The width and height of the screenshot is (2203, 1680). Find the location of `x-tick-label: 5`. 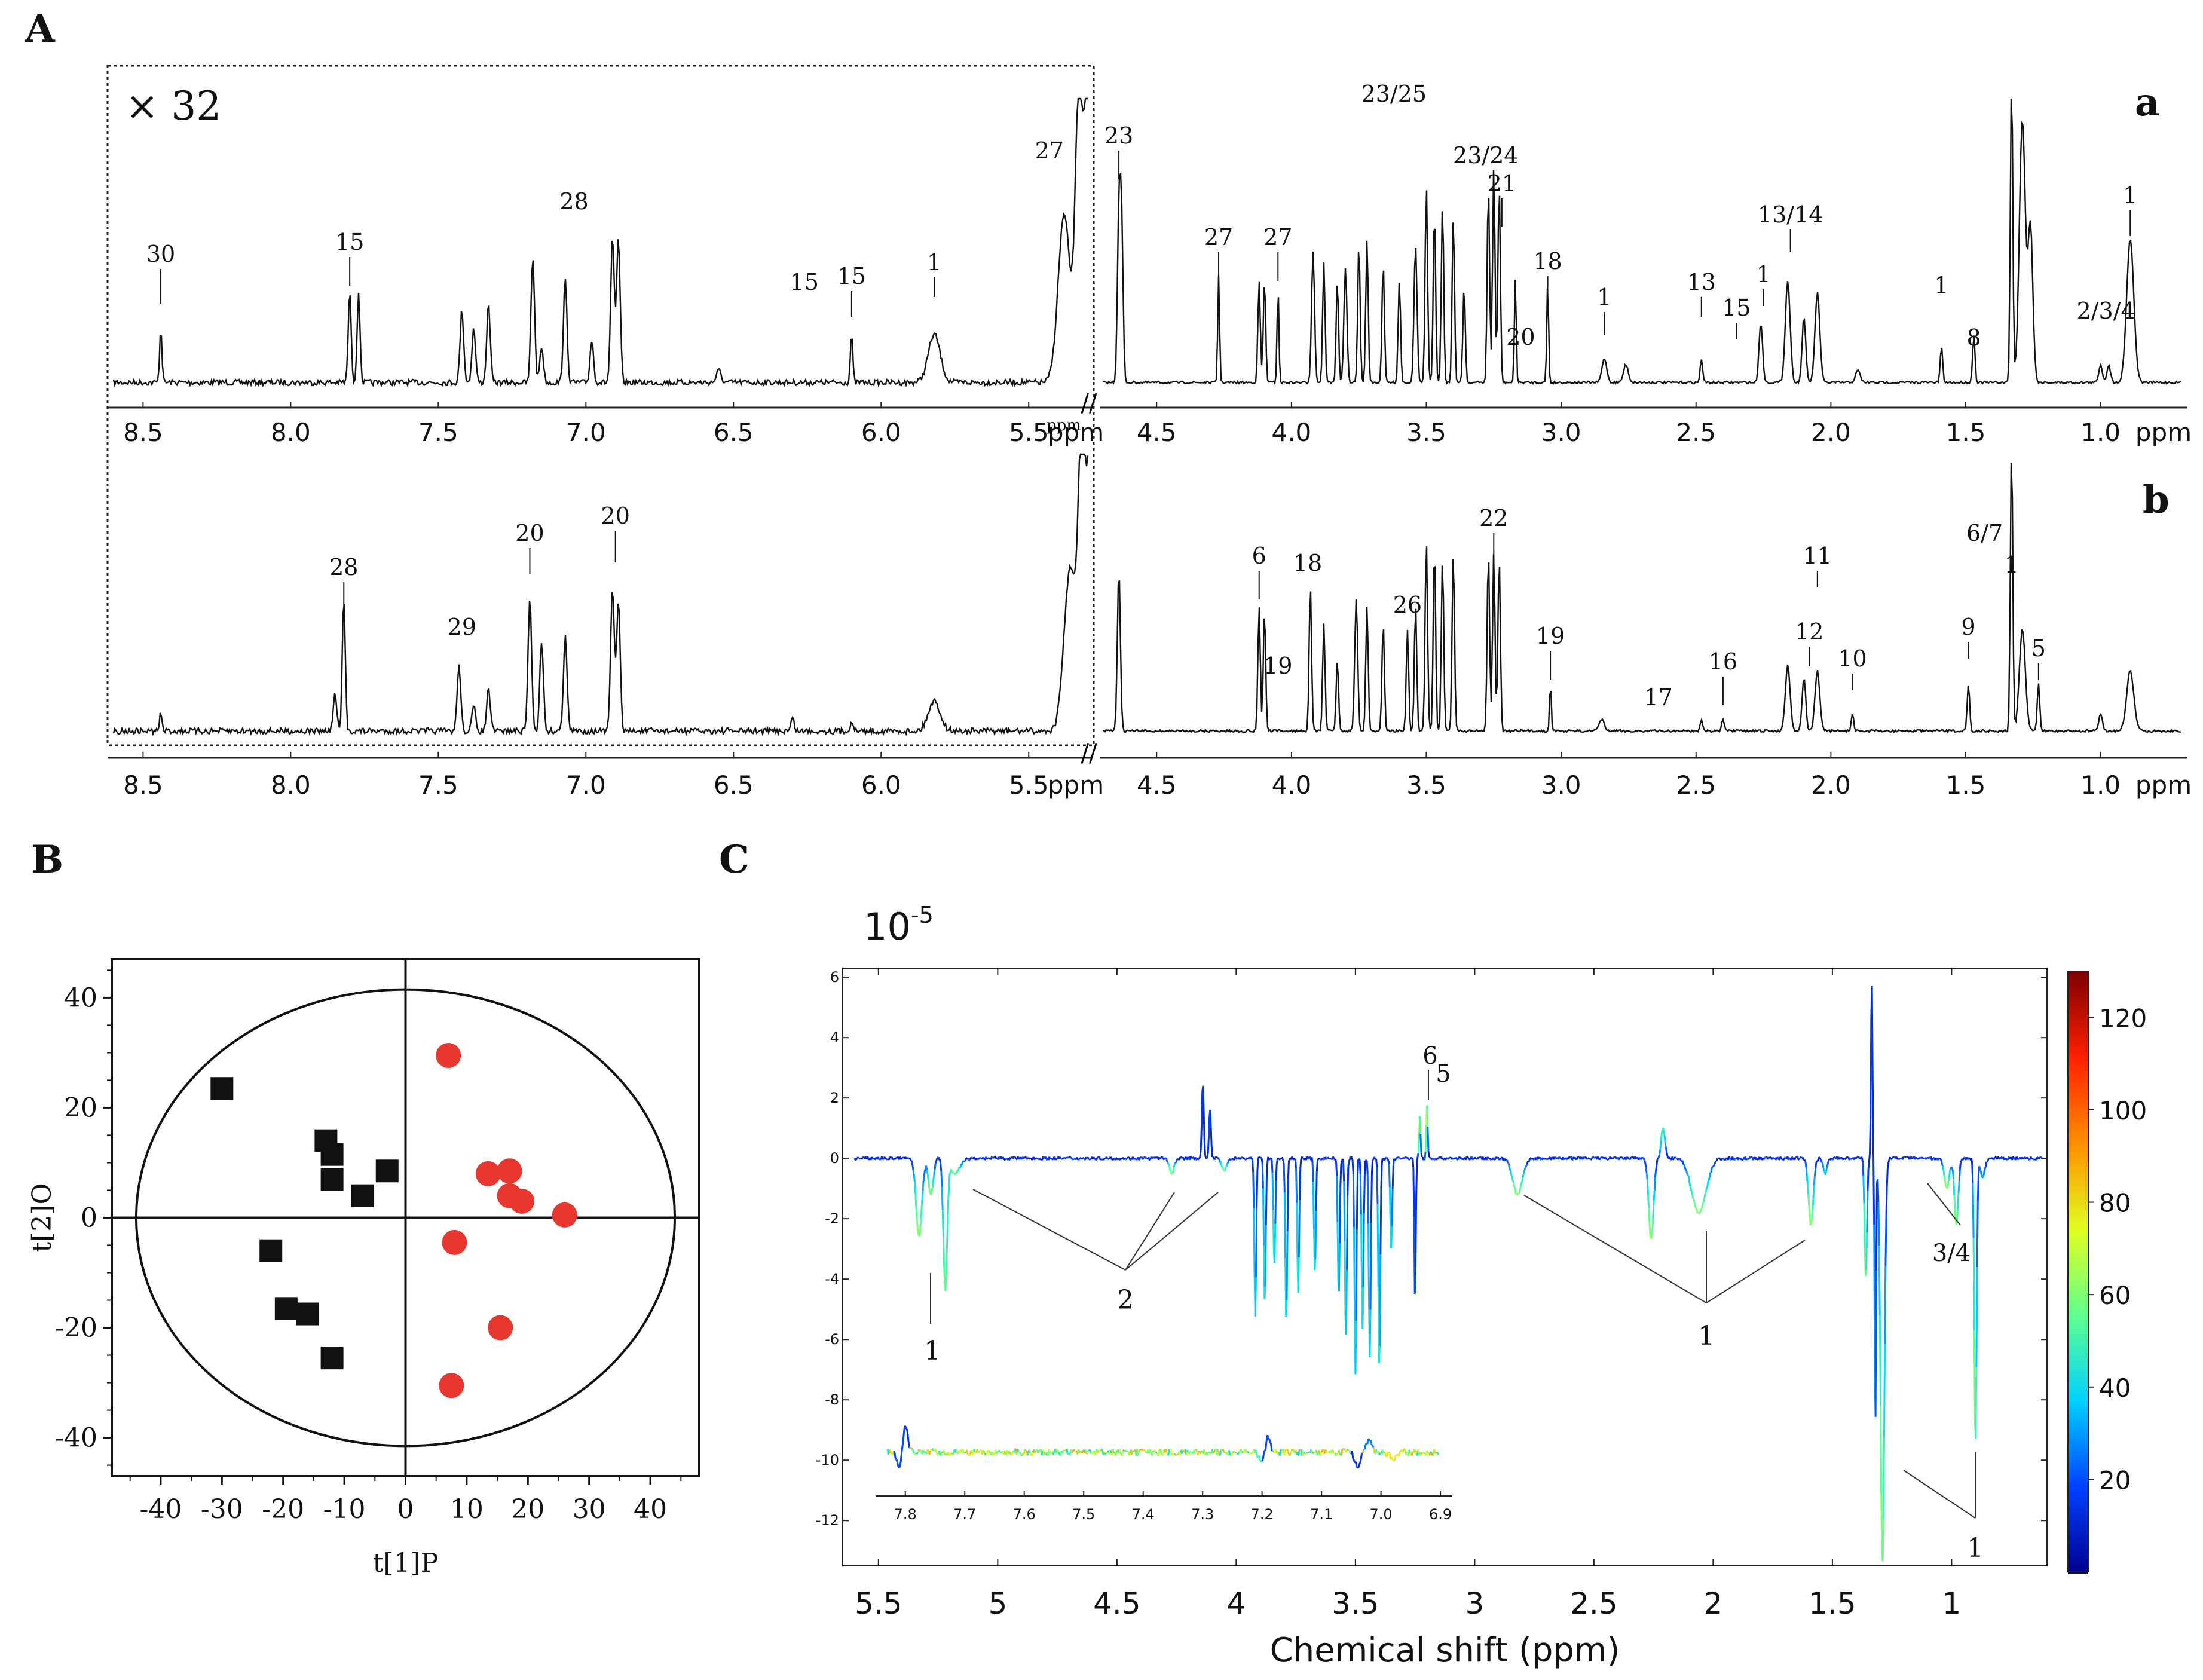

x-tick-label: 5 is located at coordinates (997, 1603).